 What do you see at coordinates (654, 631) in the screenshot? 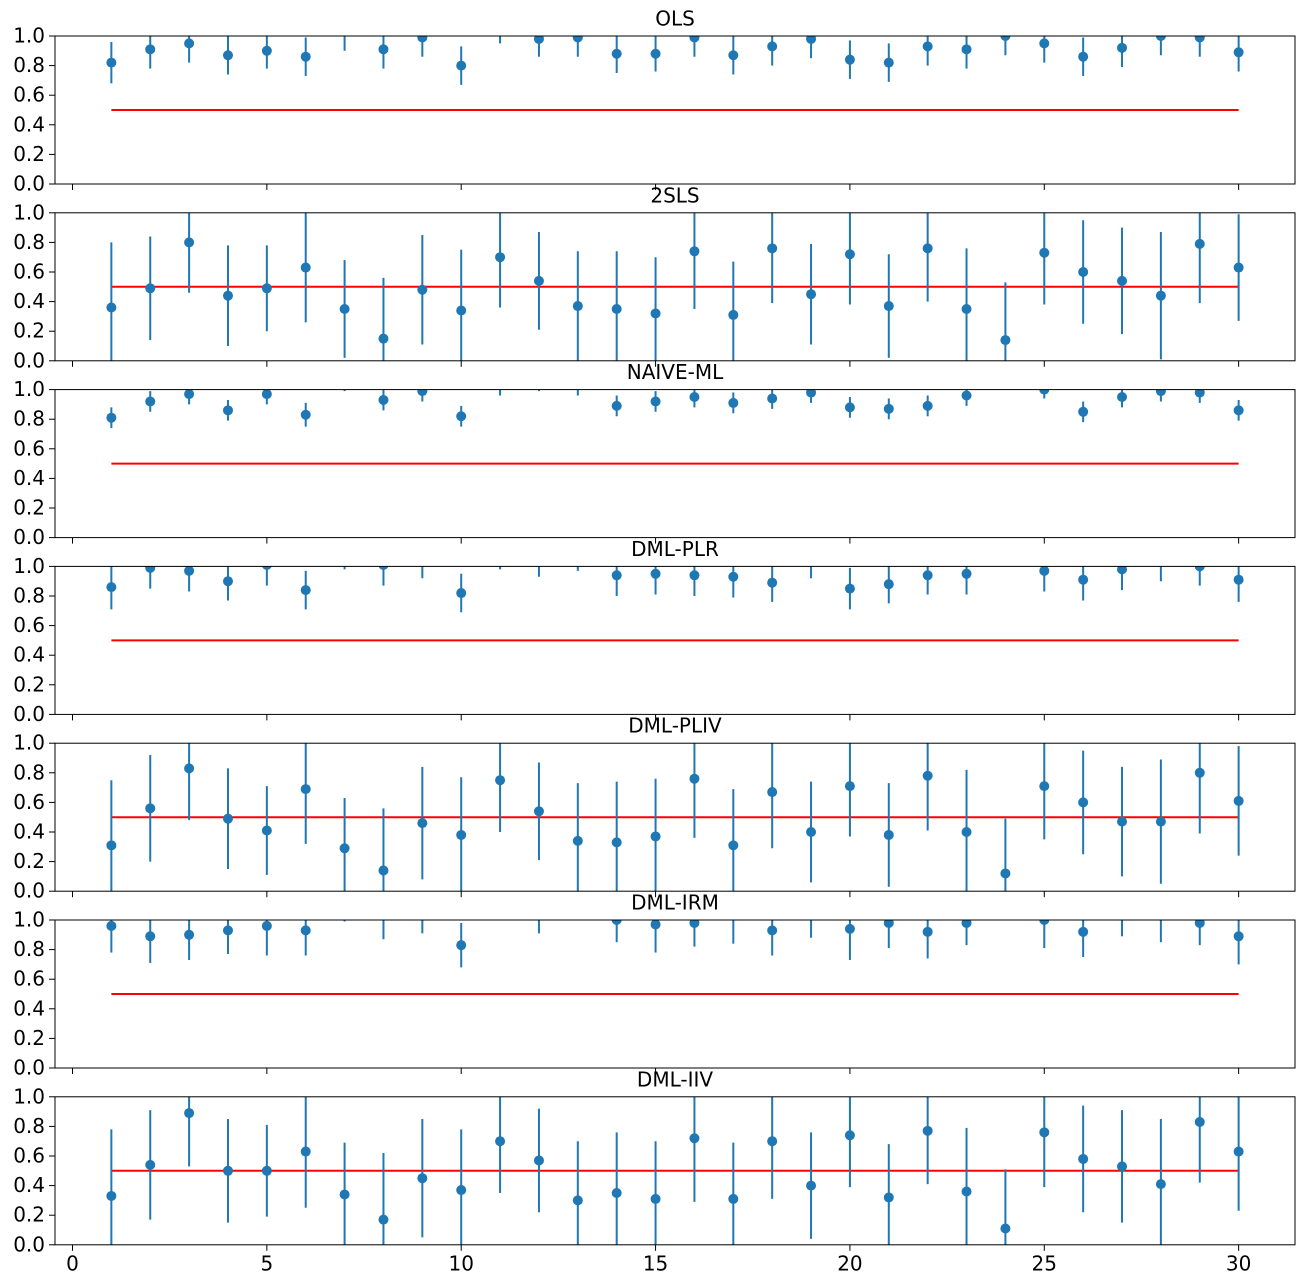
I see `subplot: DML-PLR 0.0 0.2 0.4 0.6 0.8 1.0` at bounding box center [654, 631].